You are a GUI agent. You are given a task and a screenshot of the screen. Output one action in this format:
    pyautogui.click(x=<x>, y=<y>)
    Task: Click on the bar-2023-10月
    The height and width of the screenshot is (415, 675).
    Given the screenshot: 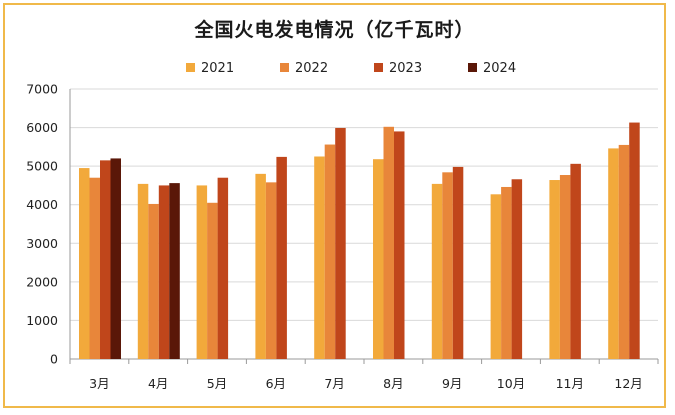 What is the action you would take?
    pyautogui.click(x=517, y=269)
    